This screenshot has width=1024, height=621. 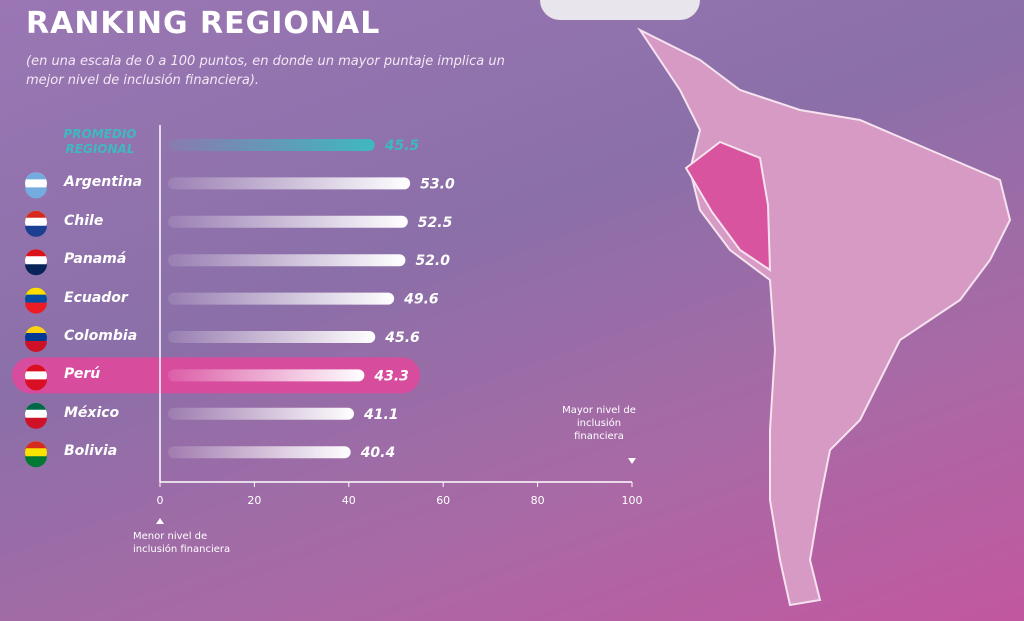 What do you see at coordinates (402, 146) in the screenshot?
I see `value-label: 45.5` at bounding box center [402, 146].